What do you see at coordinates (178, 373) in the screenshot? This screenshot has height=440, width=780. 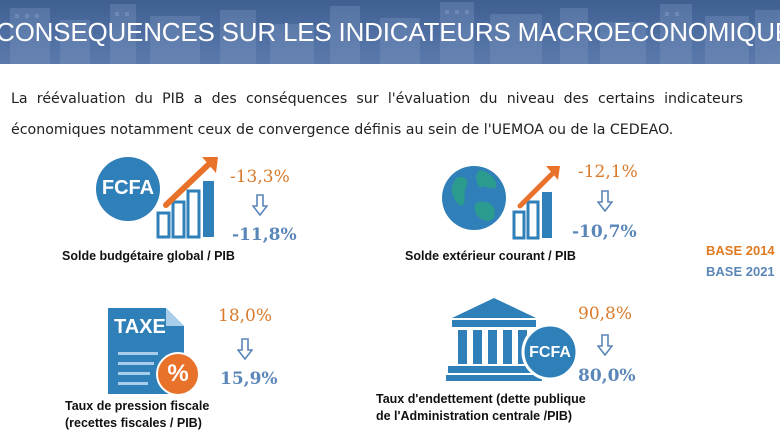 I see `percent-icon-text: %` at bounding box center [178, 373].